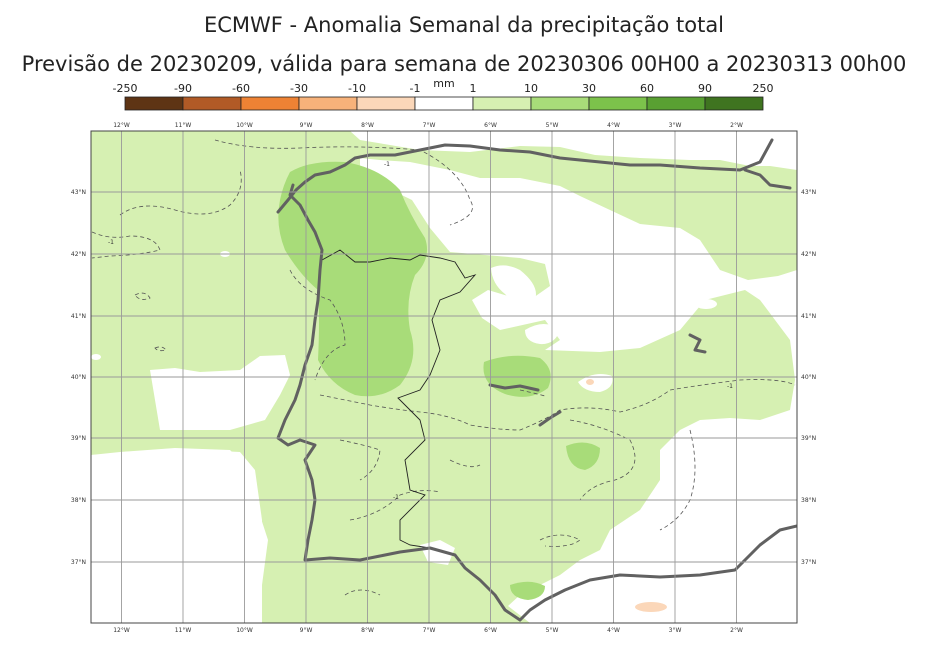 The height and width of the screenshot is (656, 928). Describe the element at coordinates (647, 88) in the screenshot. I see `legend-tick-label: 60` at that location.